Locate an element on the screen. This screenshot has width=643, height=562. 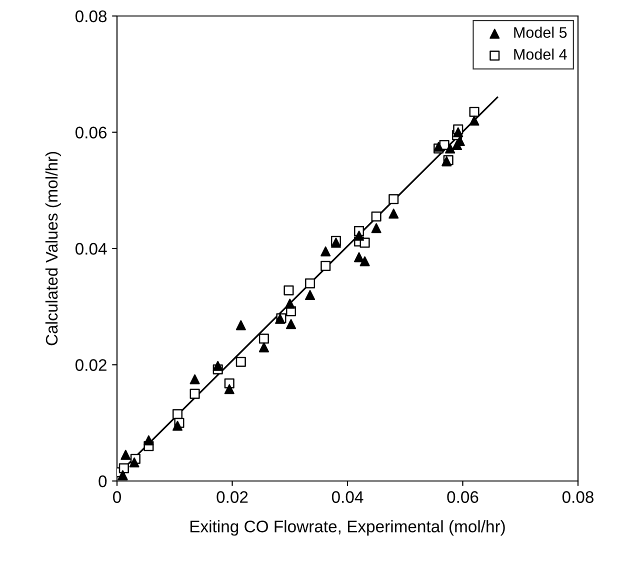
legend-label: Model 5 is located at coordinates (540, 32).